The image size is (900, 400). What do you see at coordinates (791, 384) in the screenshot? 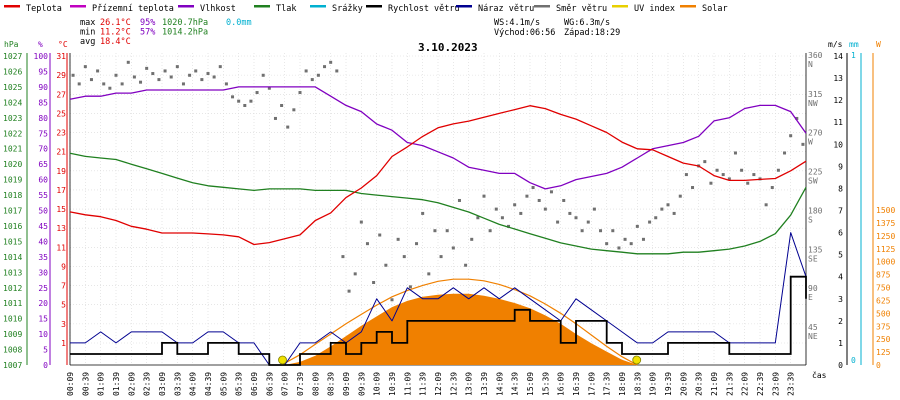
I see `tick-x-47: 23:39` at bounding box center [791, 384].